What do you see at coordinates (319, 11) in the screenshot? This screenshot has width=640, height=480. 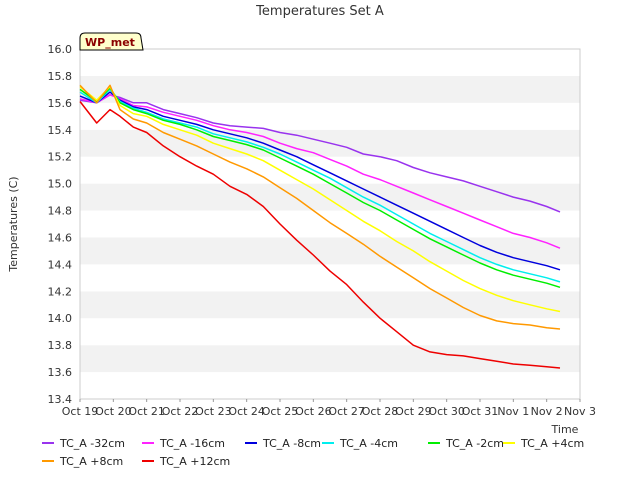 I see `chart-title: Temperatures Set A` at bounding box center [319, 11].